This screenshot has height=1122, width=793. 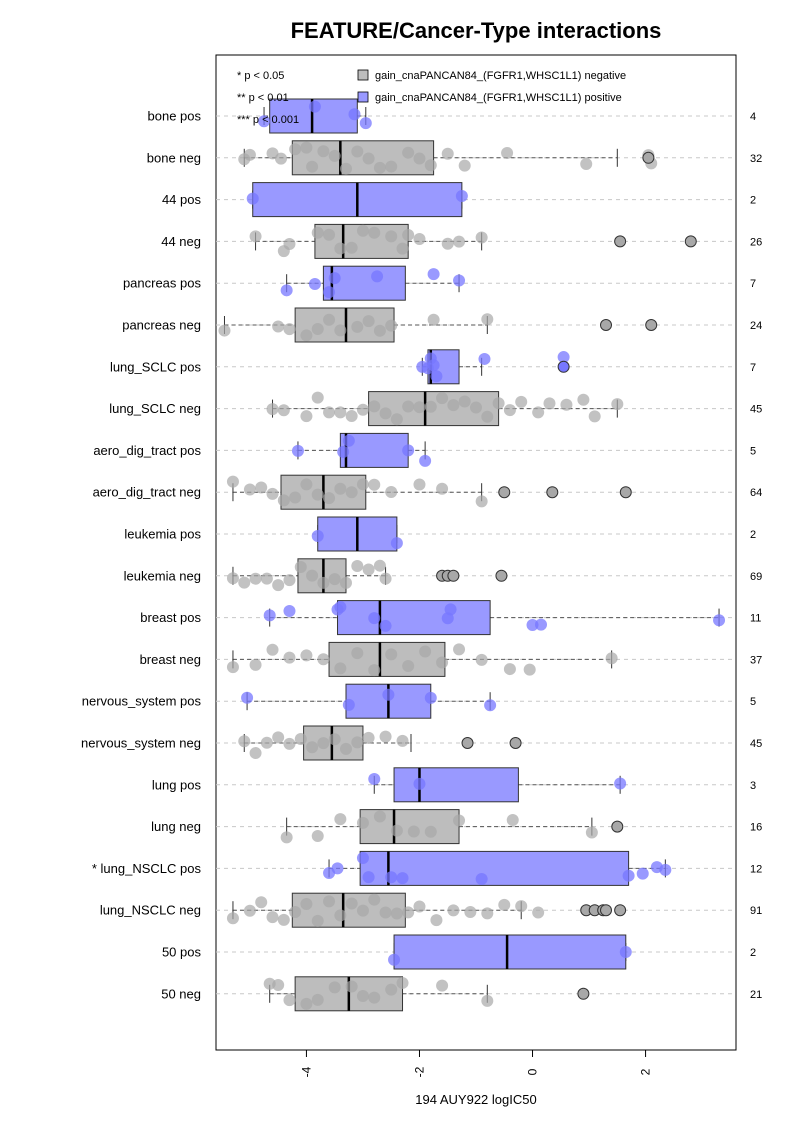 I want to click on group-label: breast neg, so click(x=170, y=659).